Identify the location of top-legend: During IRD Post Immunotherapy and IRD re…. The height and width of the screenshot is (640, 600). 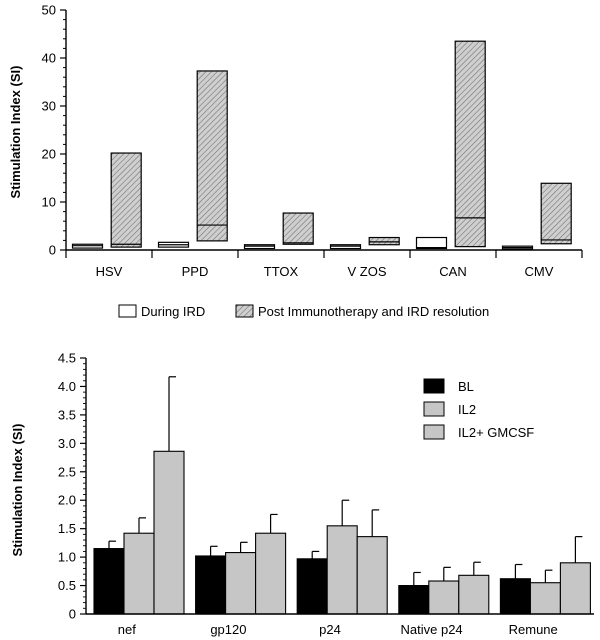
(303, 311).